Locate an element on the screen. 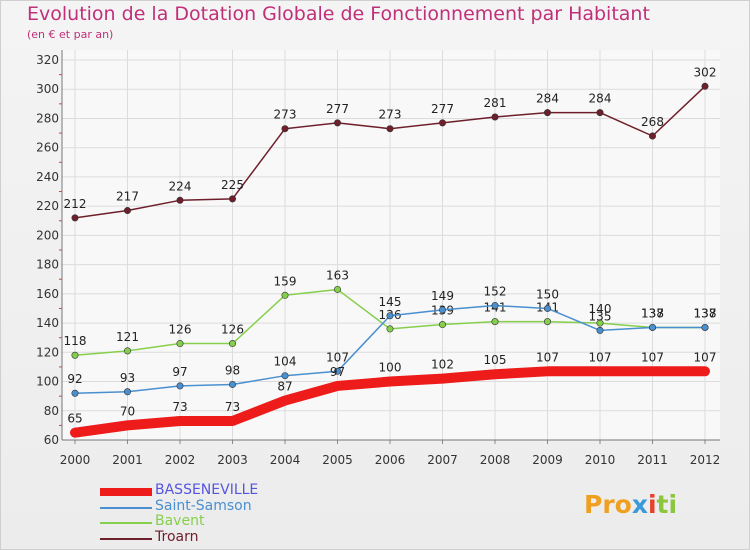  data-label: 70 is located at coordinates (127, 411).